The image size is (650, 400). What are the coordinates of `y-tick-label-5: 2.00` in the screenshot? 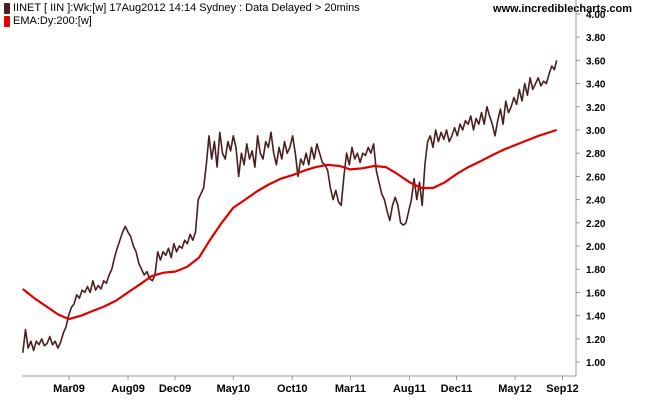 It's located at (596, 247).